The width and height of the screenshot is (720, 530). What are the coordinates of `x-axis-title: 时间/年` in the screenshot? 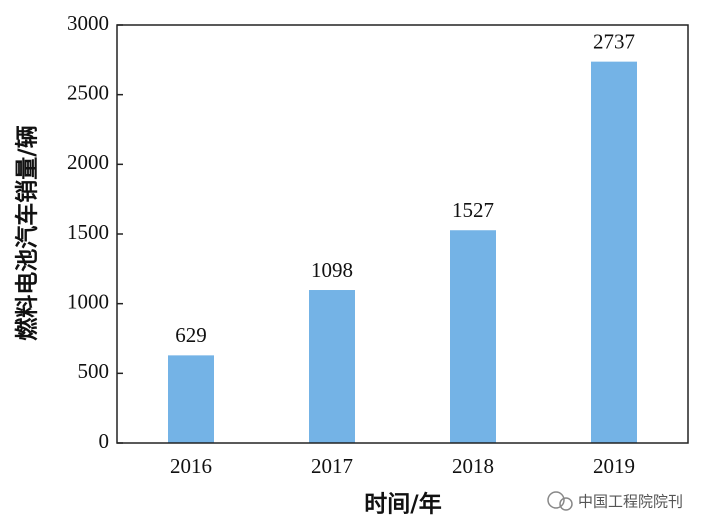 It's located at (402, 504).